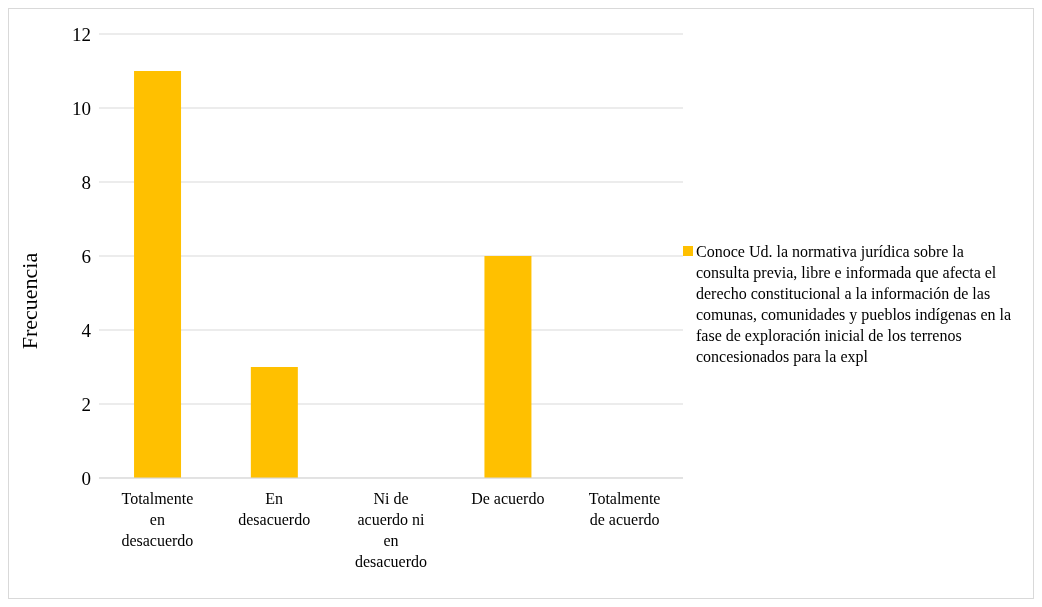 Image resolution: width=1042 pixels, height=607 pixels. What do you see at coordinates (86, 478) in the screenshot?
I see `y-tick-label: 0` at bounding box center [86, 478].